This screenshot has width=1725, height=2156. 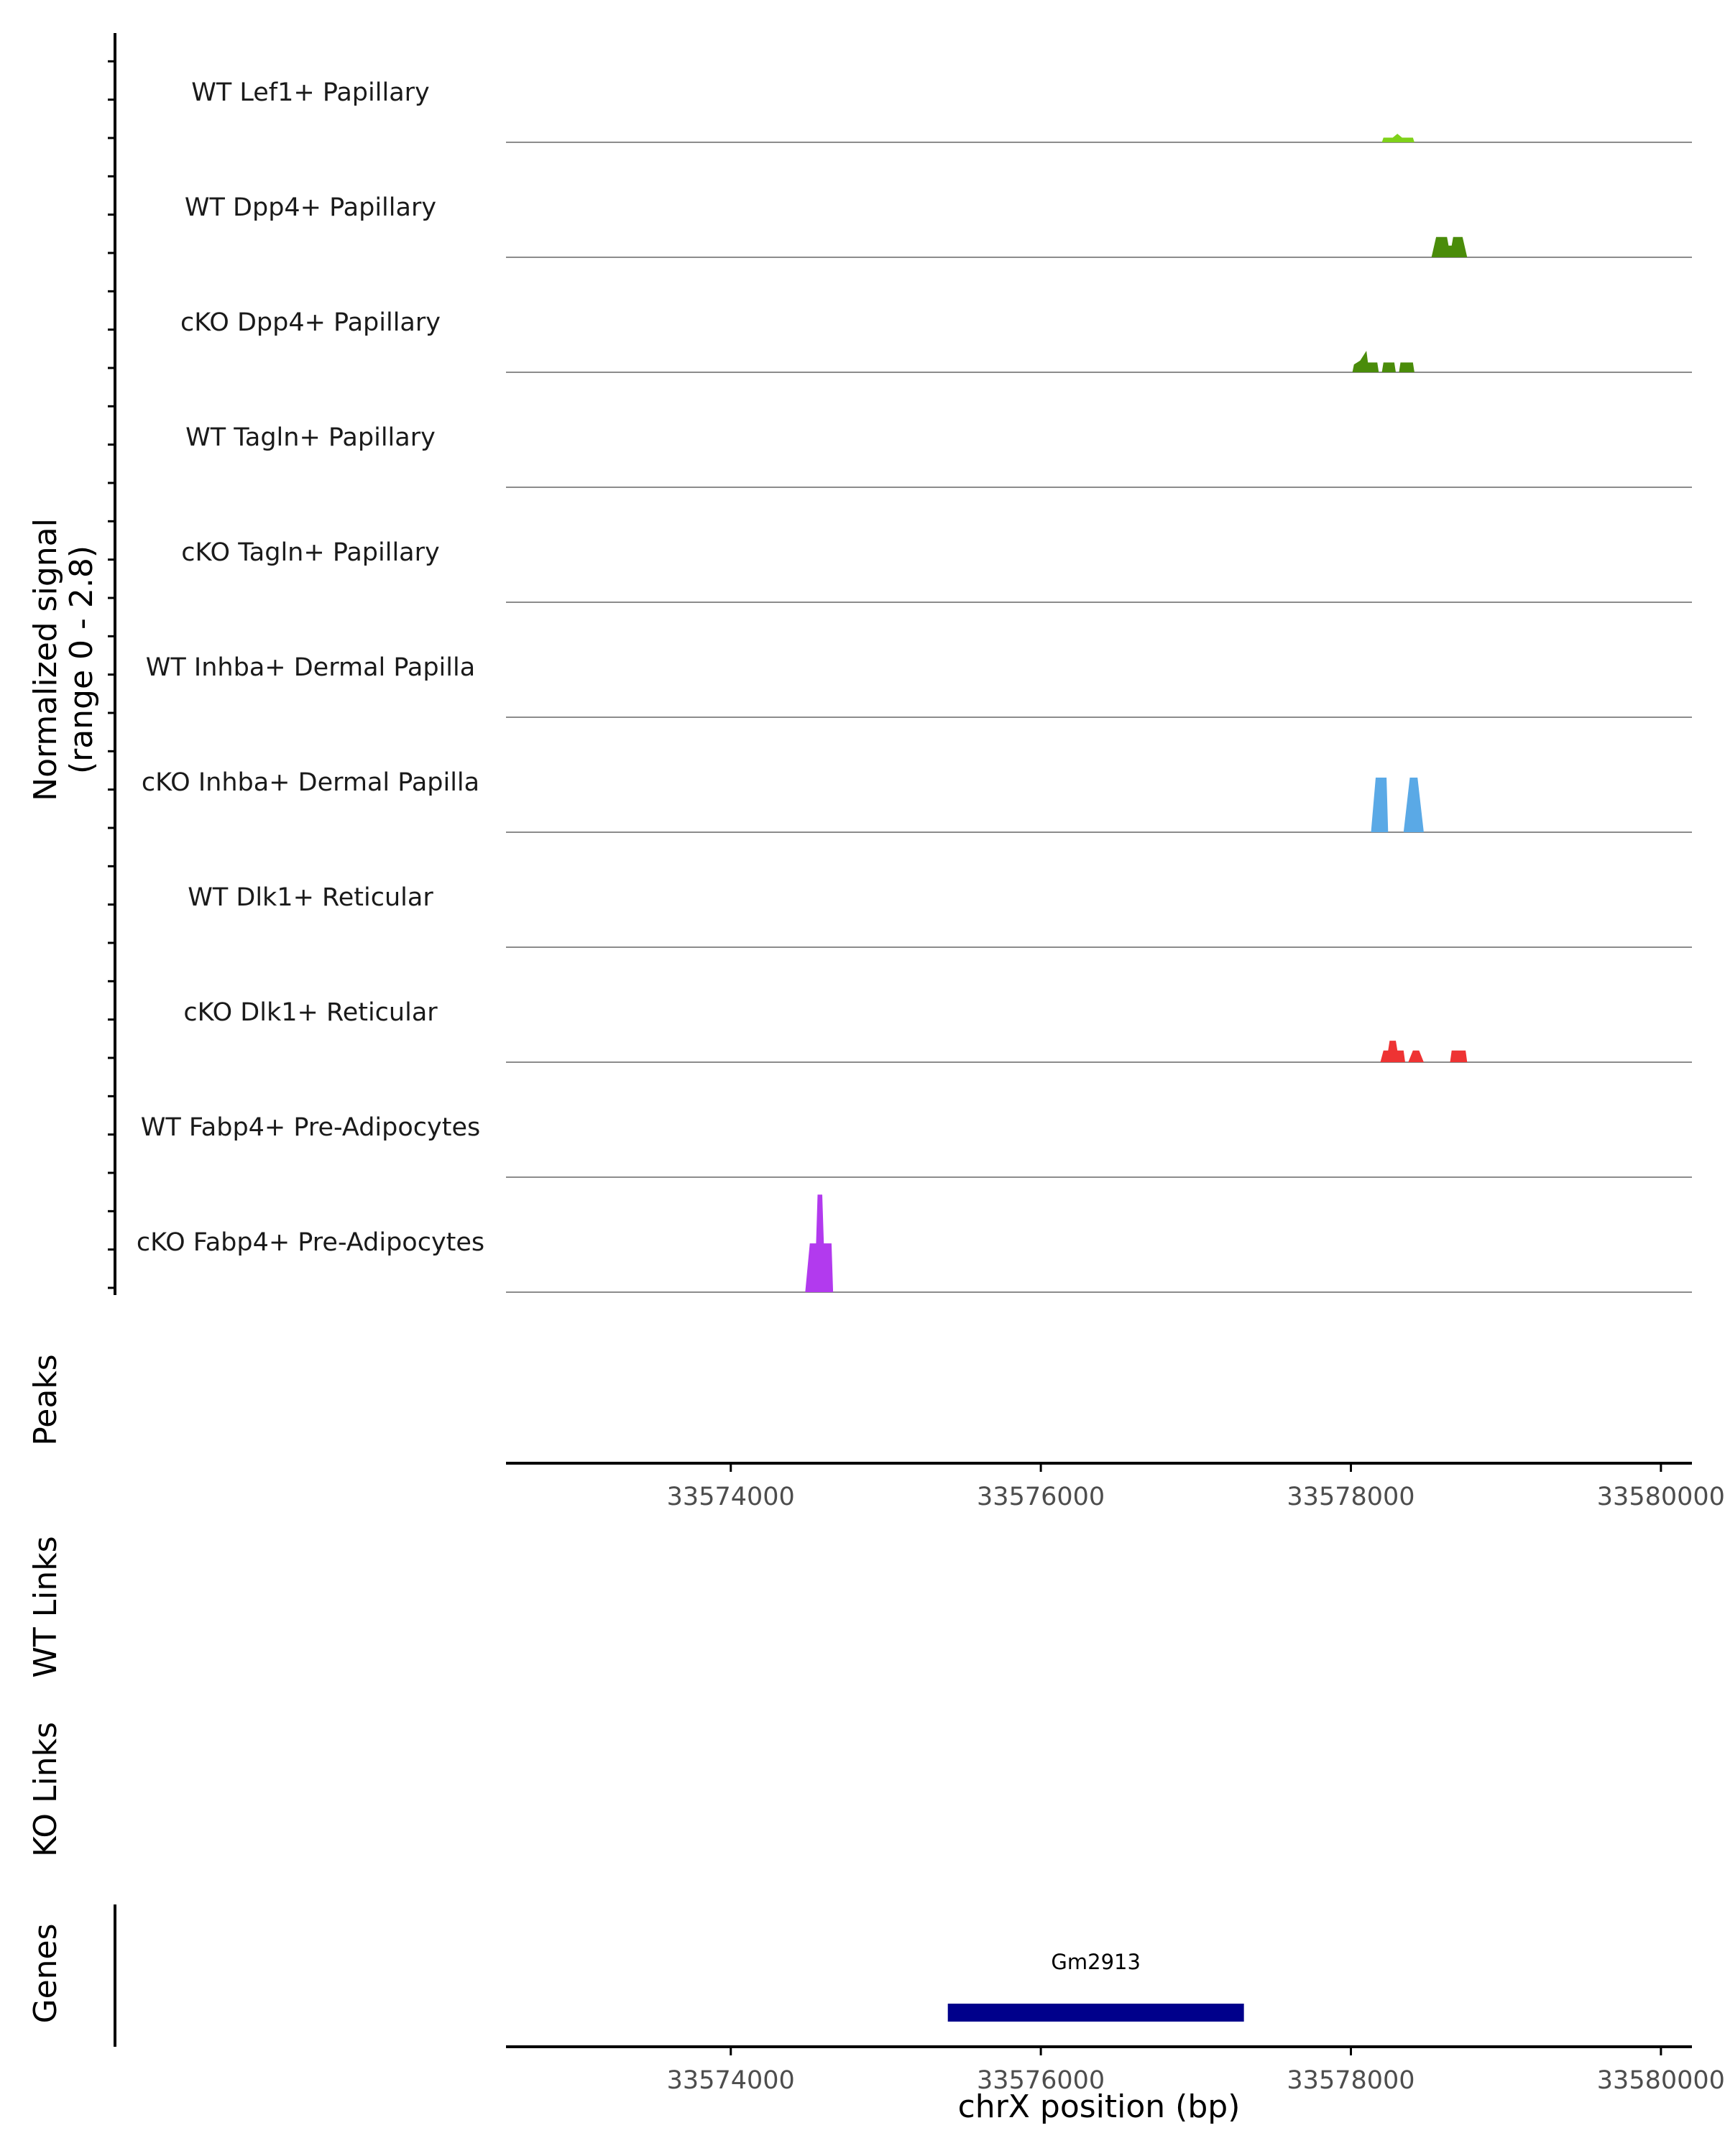 What do you see at coordinates (112, 664) in the screenshot?
I see `signal-axis` at bounding box center [112, 664].